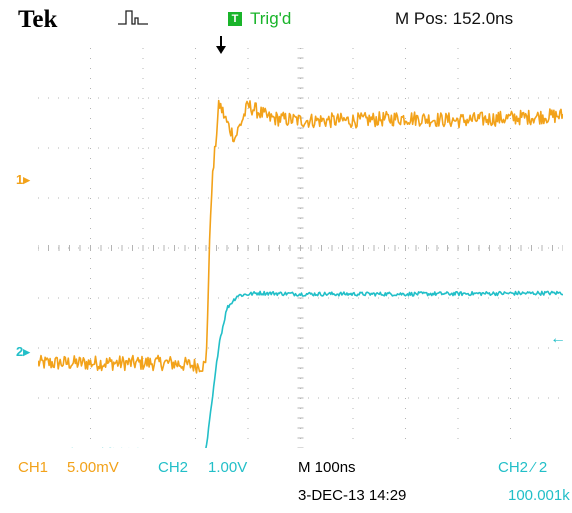  I want to click on timebase-readout: M 100ns, so click(327, 467).